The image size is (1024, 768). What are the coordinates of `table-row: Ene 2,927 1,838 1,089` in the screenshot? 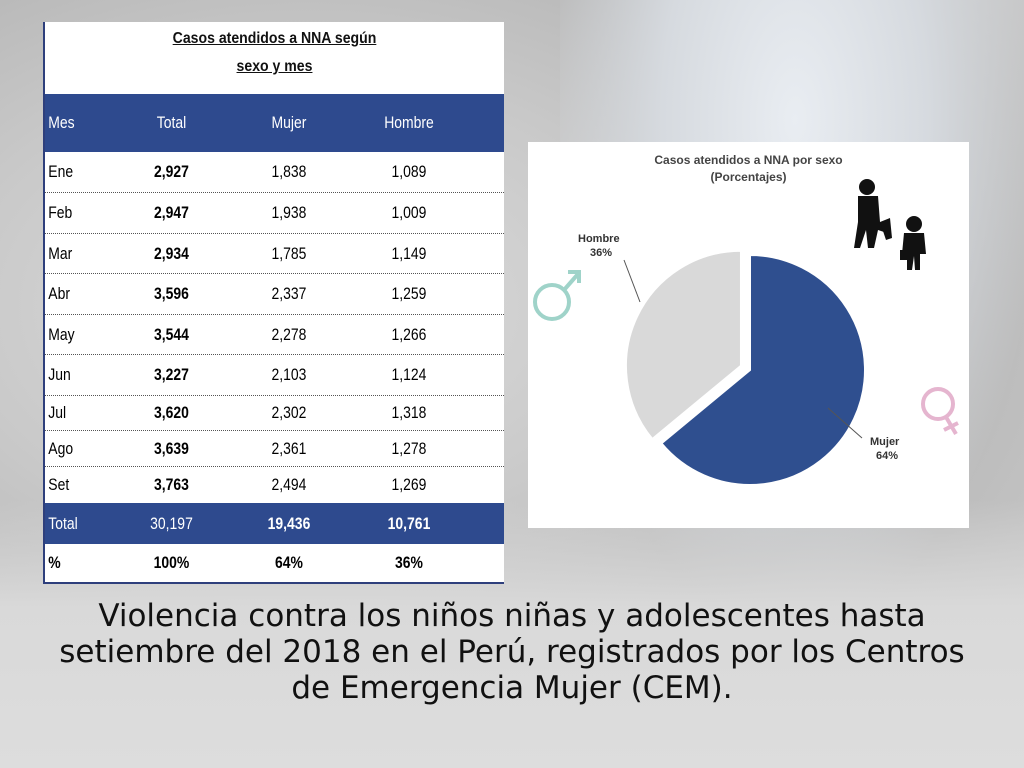 It's located at (274, 172).